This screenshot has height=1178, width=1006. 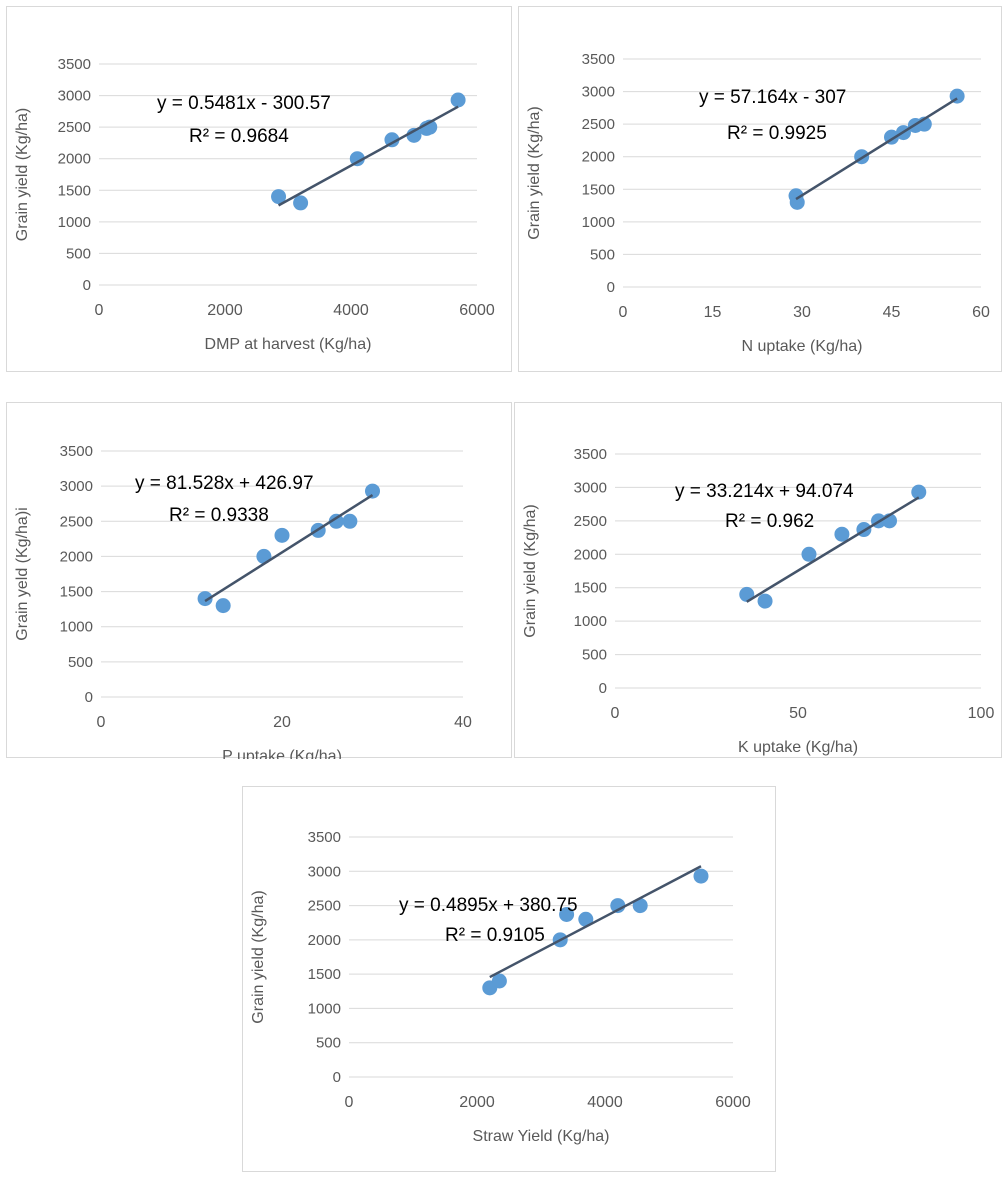 I want to click on x-tick-label: 45, so click(x=892, y=312).